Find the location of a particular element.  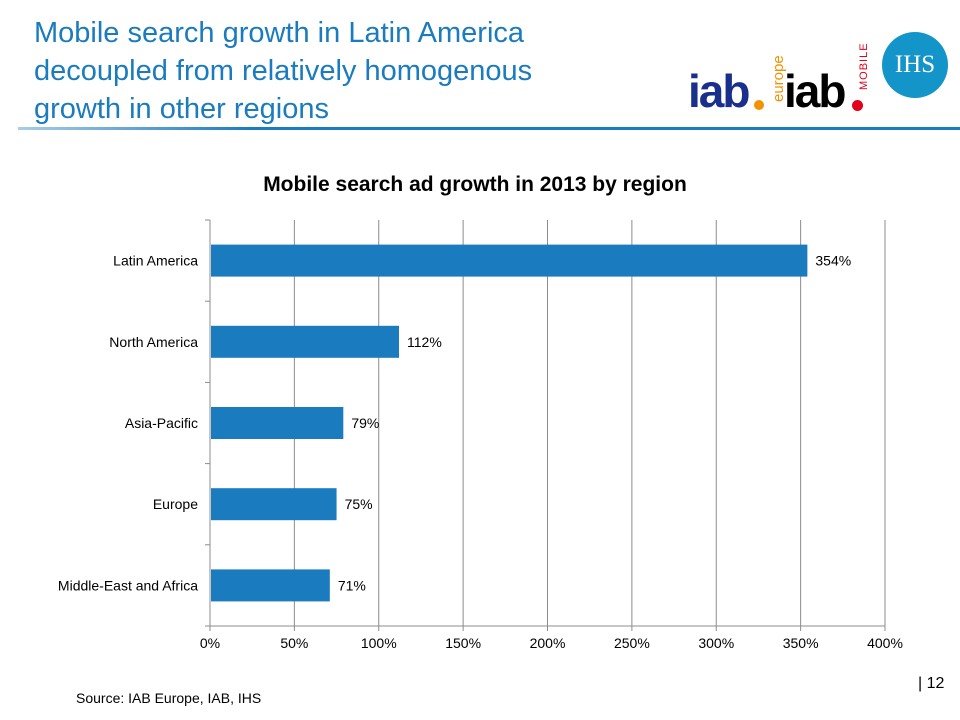

x-tick-label: 350% is located at coordinates (801, 643).